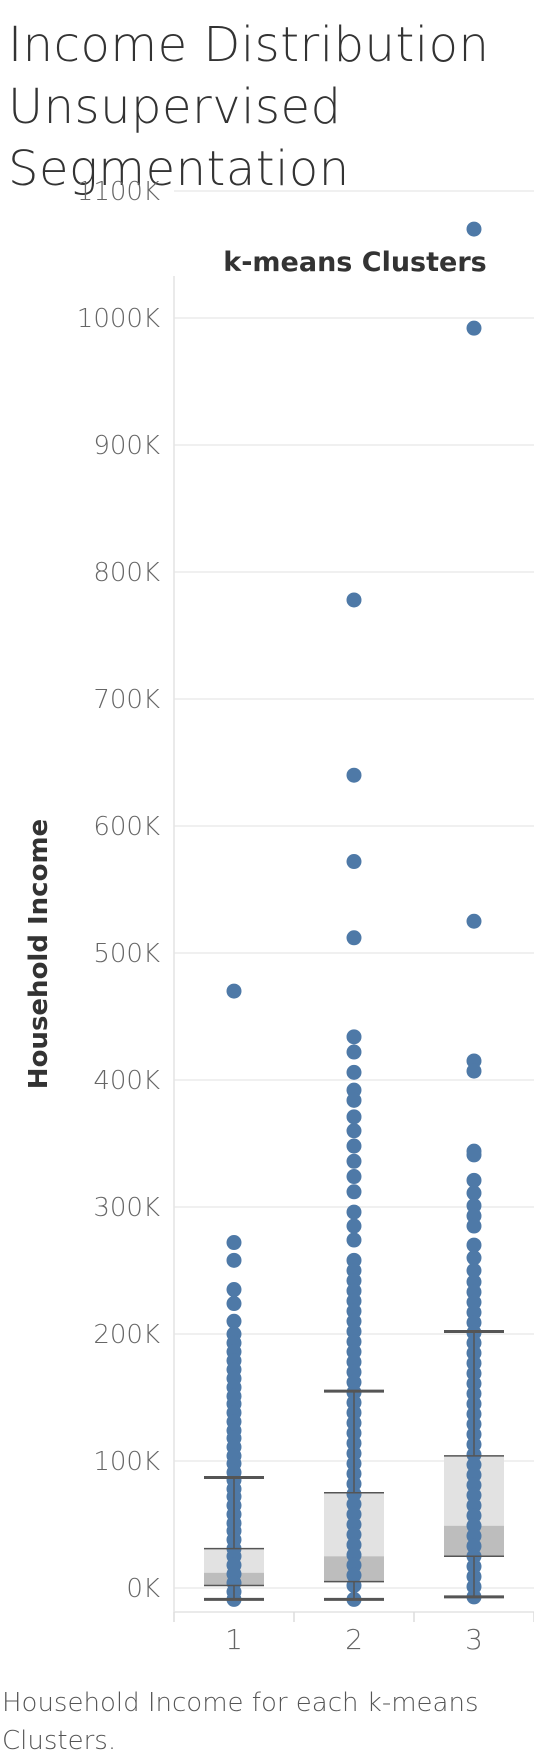 Image resolution: width=534 pixels, height=1760 pixels. What do you see at coordinates (126, 1081) in the screenshot?
I see `y-tick-label: 400K` at bounding box center [126, 1081].